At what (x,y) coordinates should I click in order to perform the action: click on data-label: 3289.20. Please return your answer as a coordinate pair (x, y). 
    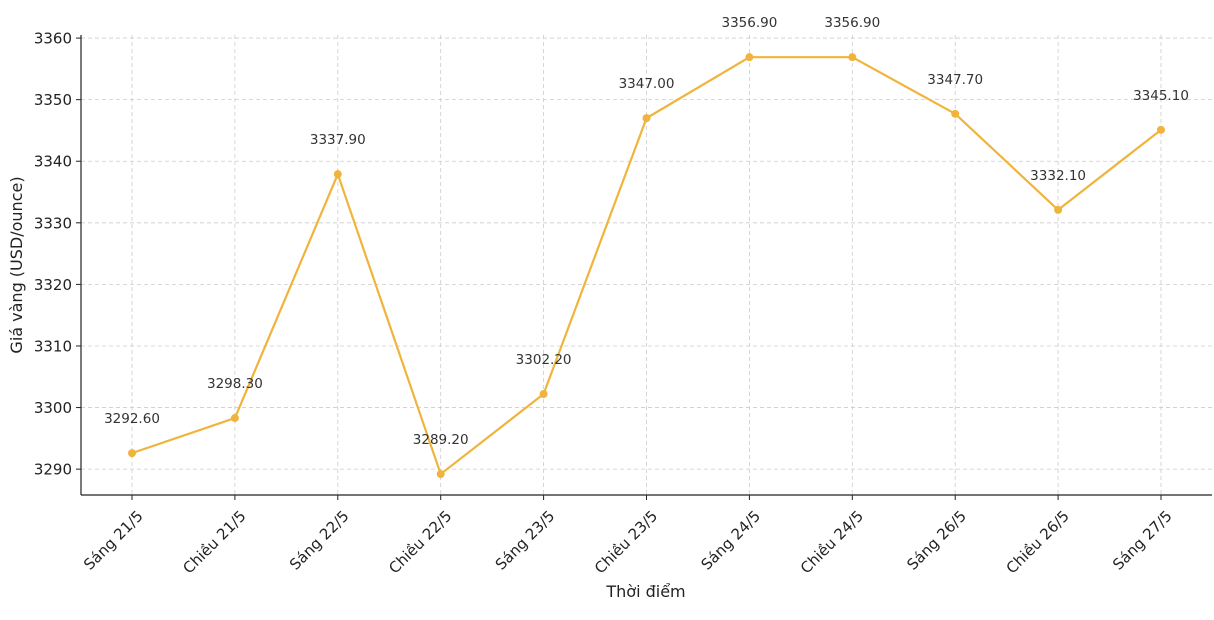
    Looking at the image, I should click on (441, 440).